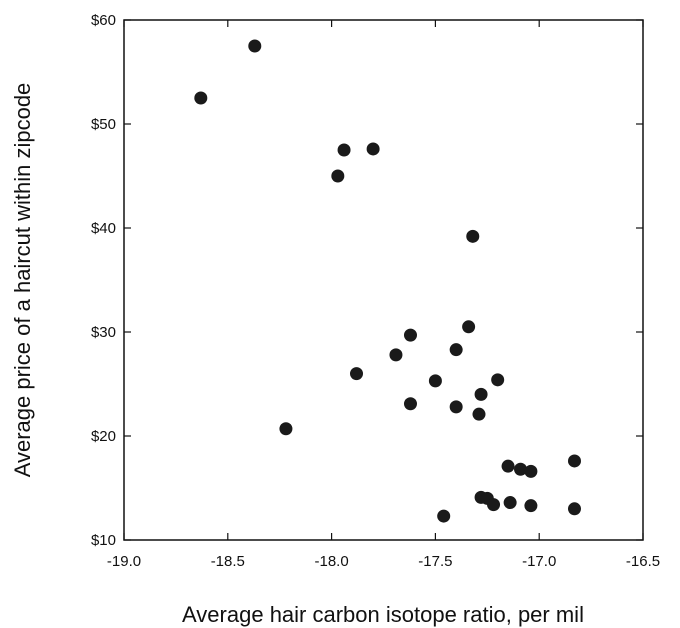 The image size is (680, 628). Describe the element at coordinates (103, 228) in the screenshot. I see `y-tick-label: $40` at that location.